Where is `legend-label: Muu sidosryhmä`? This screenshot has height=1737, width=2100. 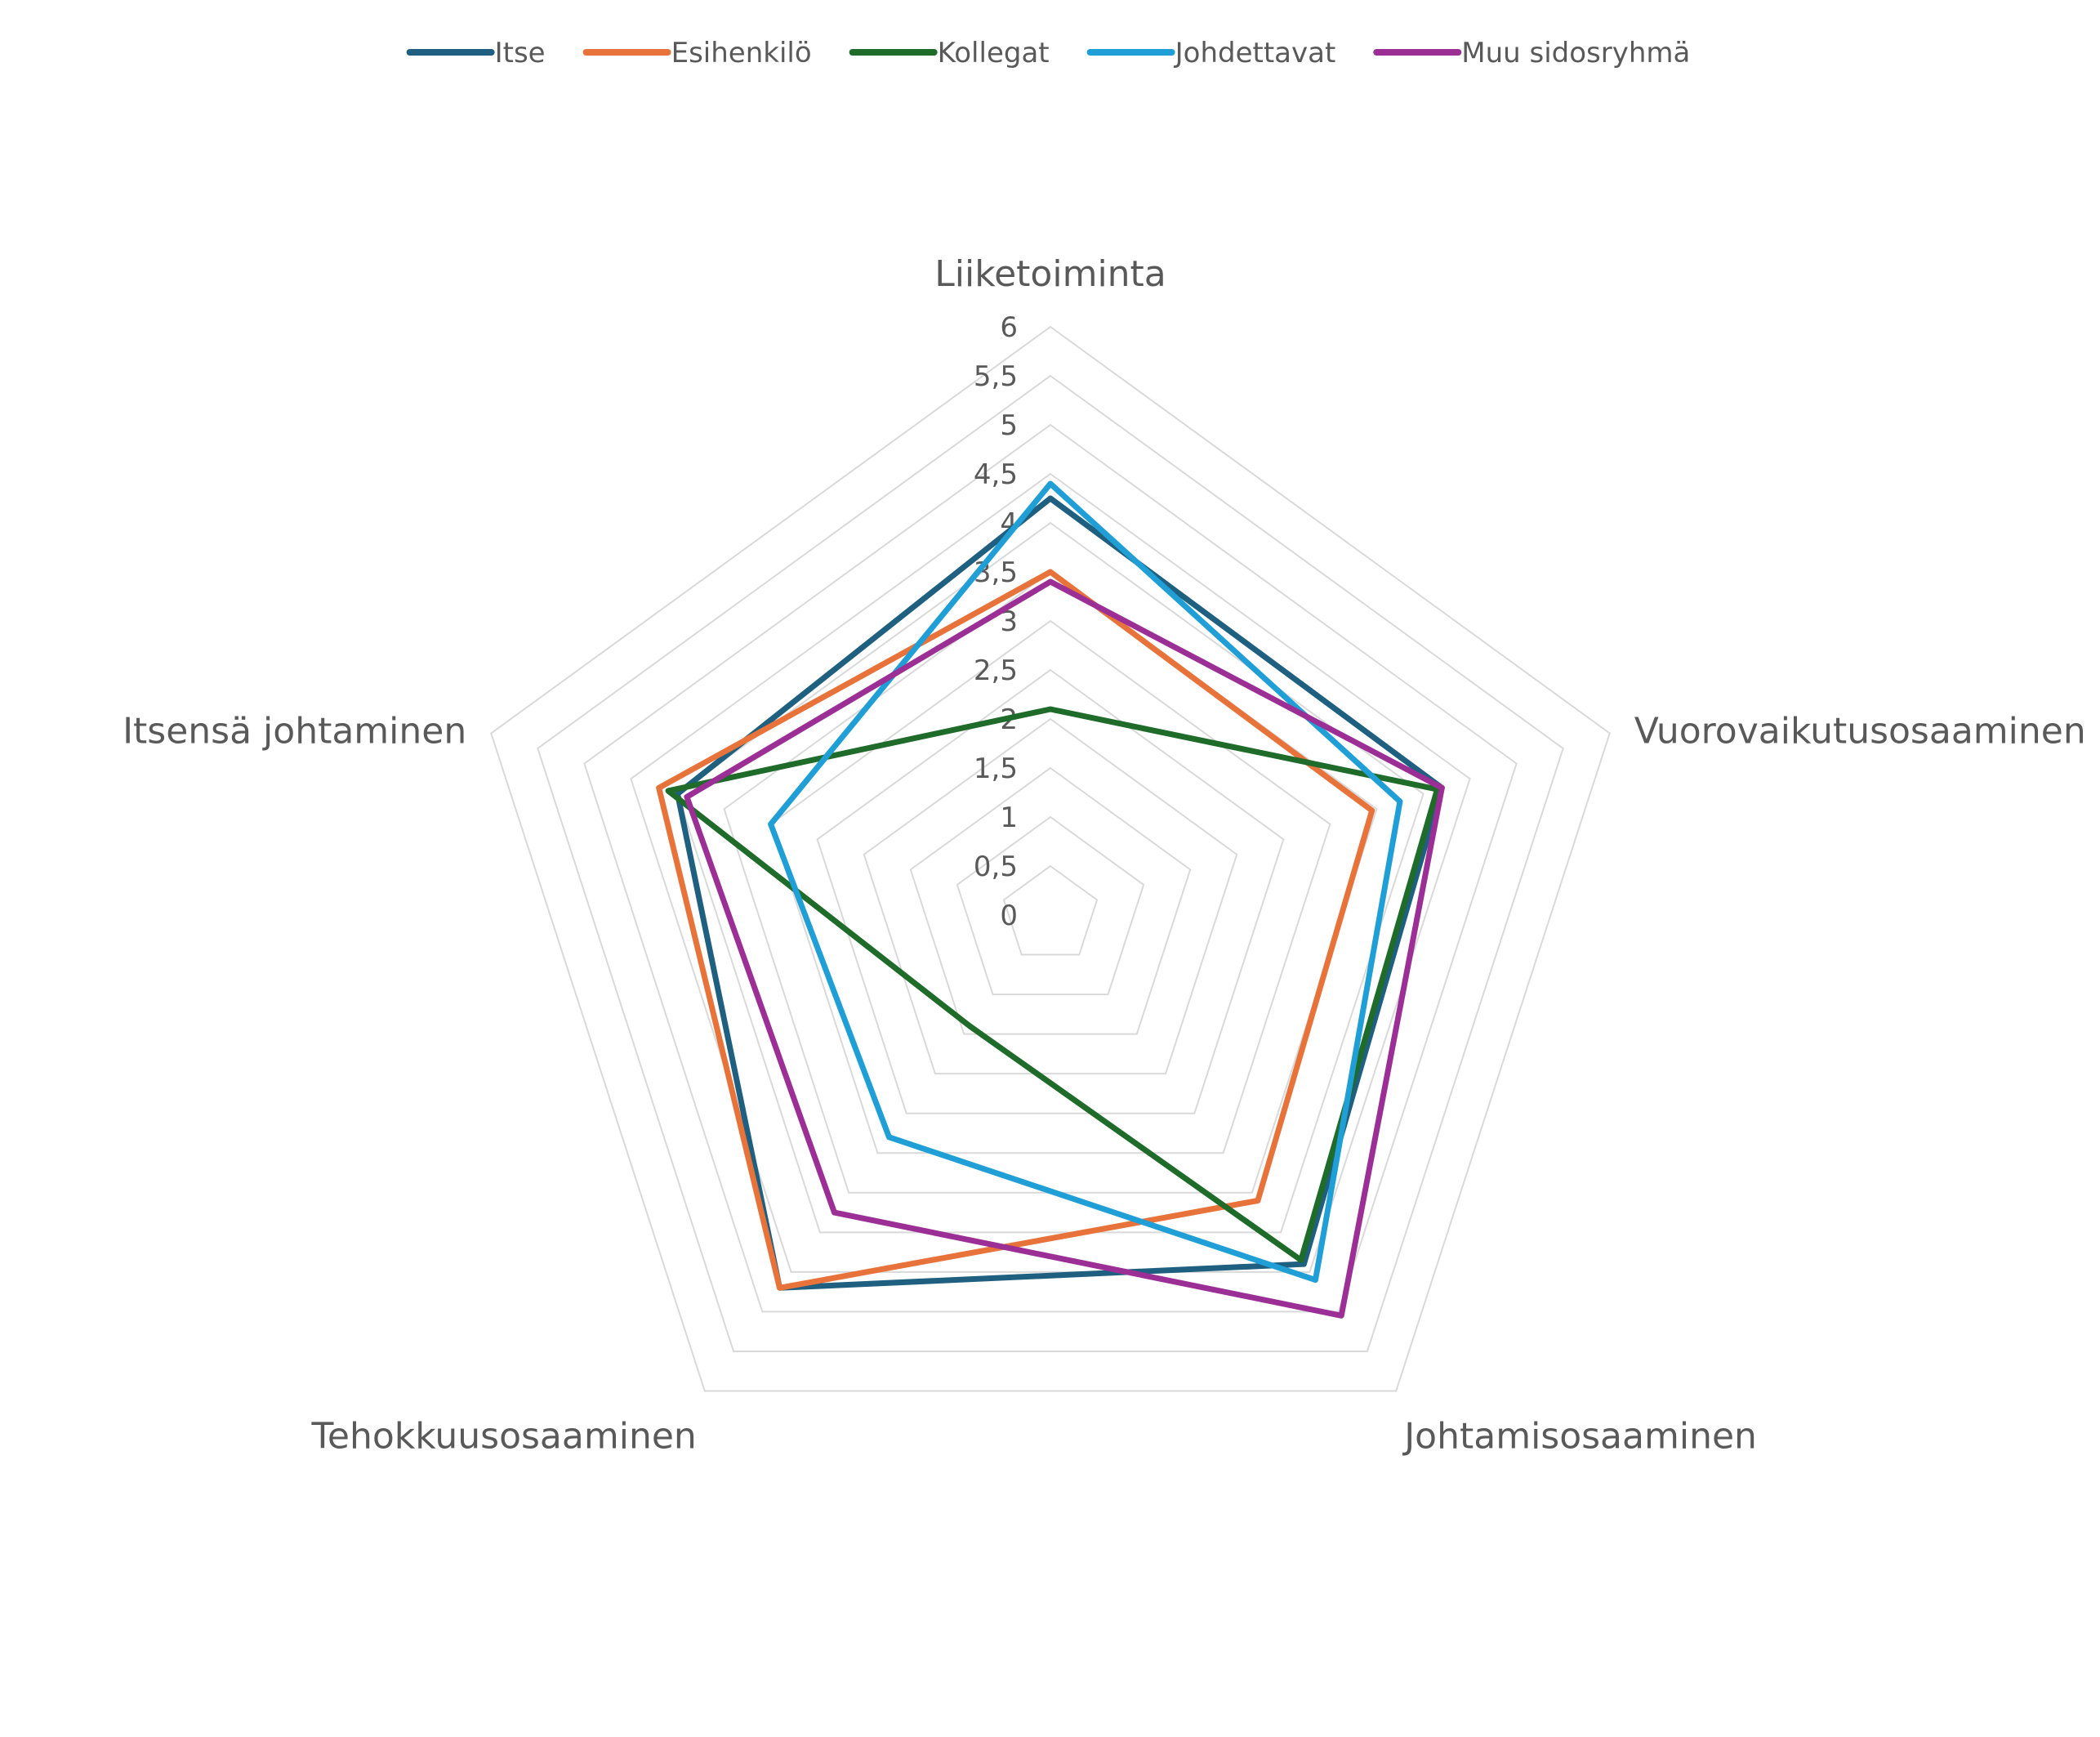
legend-label: Muu sidosryhmä is located at coordinates (1575, 53).